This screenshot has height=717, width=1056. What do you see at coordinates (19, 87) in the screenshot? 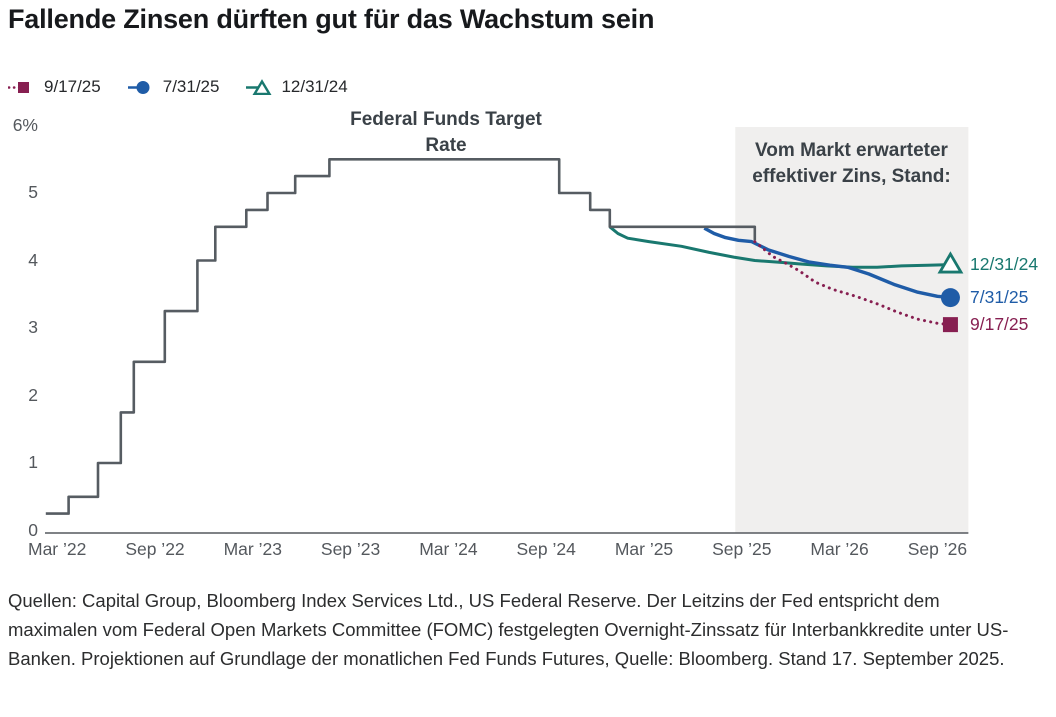
I see `square-legend-marker` at bounding box center [19, 87].